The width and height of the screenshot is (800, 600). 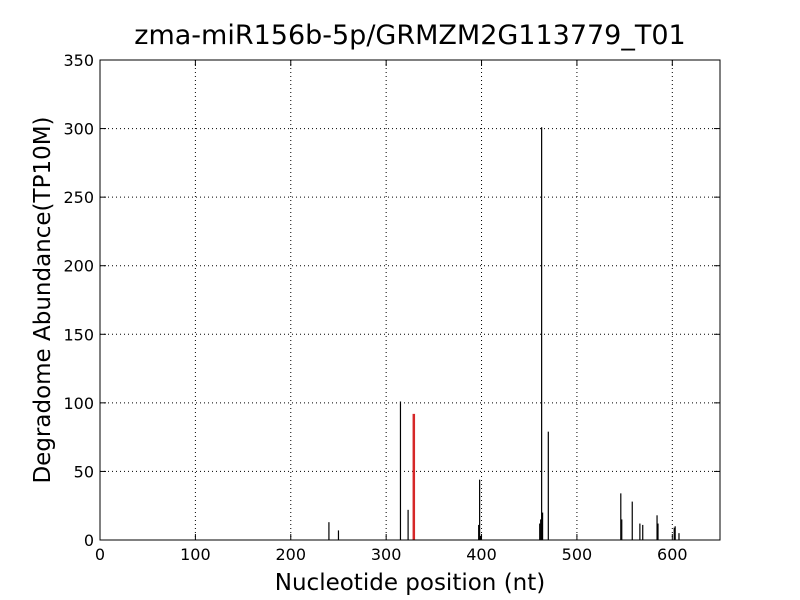 What do you see at coordinates (672, 554) in the screenshot?
I see `x-tick-label: 600` at bounding box center [672, 554].